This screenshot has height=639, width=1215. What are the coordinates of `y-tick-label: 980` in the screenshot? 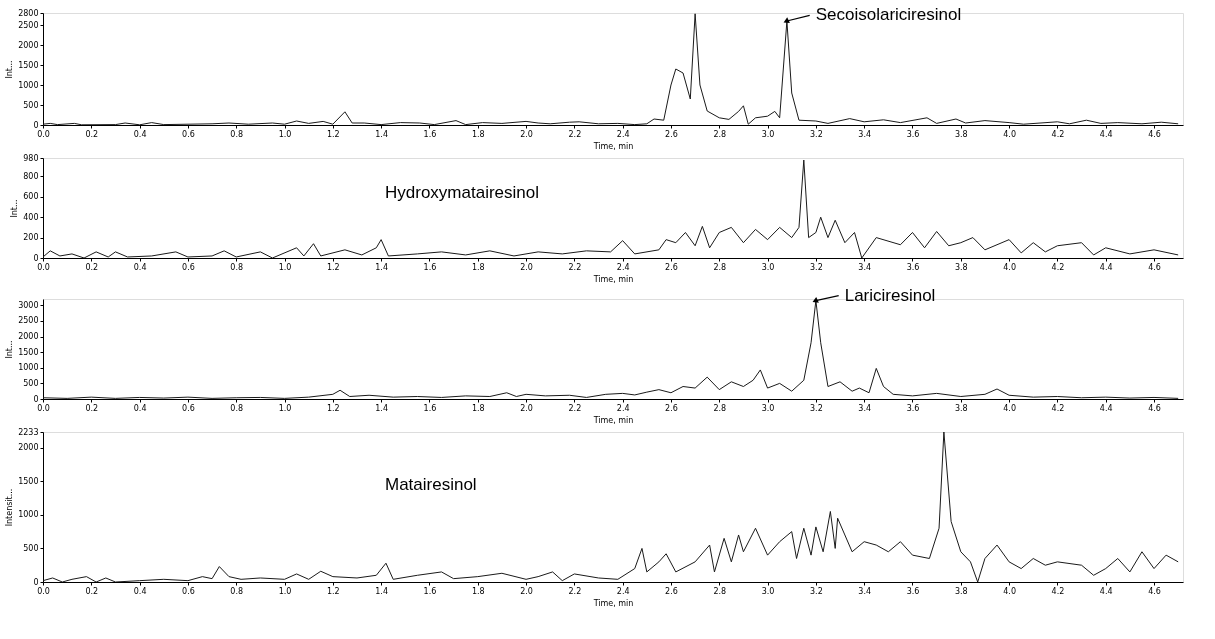 It's located at (31, 158).